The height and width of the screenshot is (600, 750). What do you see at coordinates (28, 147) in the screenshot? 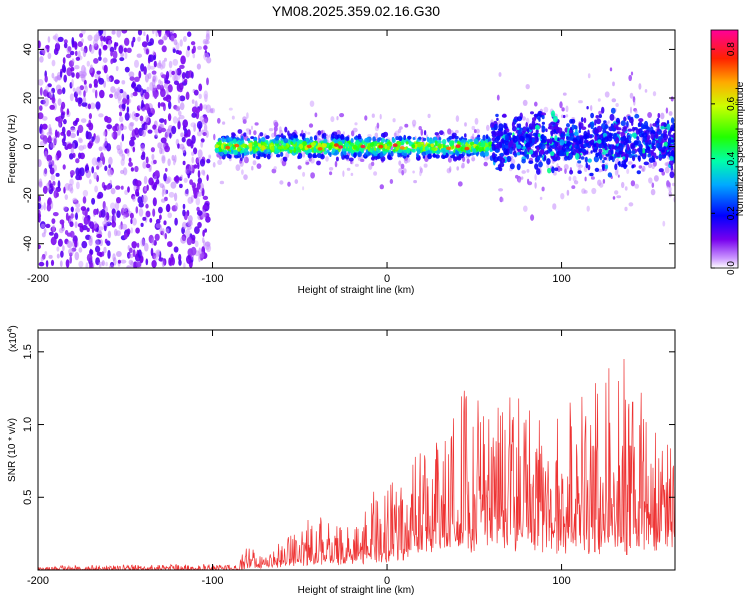
I see `spectrogram-y-tick-label: 0` at bounding box center [28, 147].